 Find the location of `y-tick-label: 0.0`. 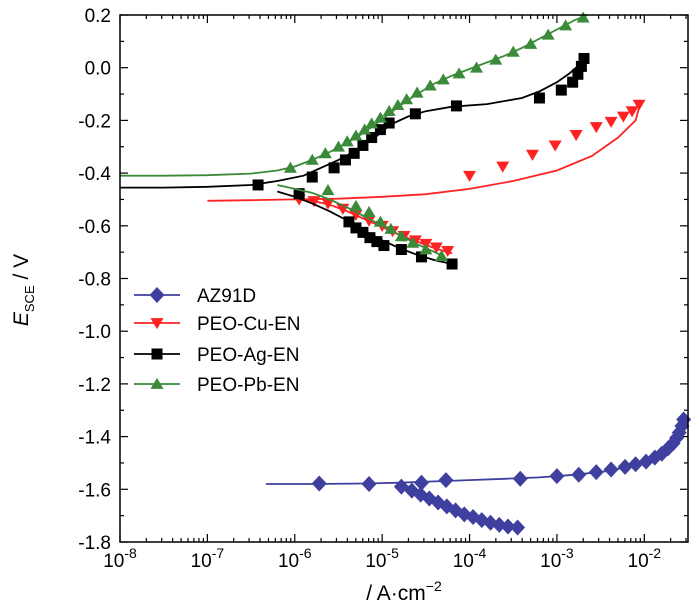

y-tick-label: 0.0 is located at coordinates (98, 69).